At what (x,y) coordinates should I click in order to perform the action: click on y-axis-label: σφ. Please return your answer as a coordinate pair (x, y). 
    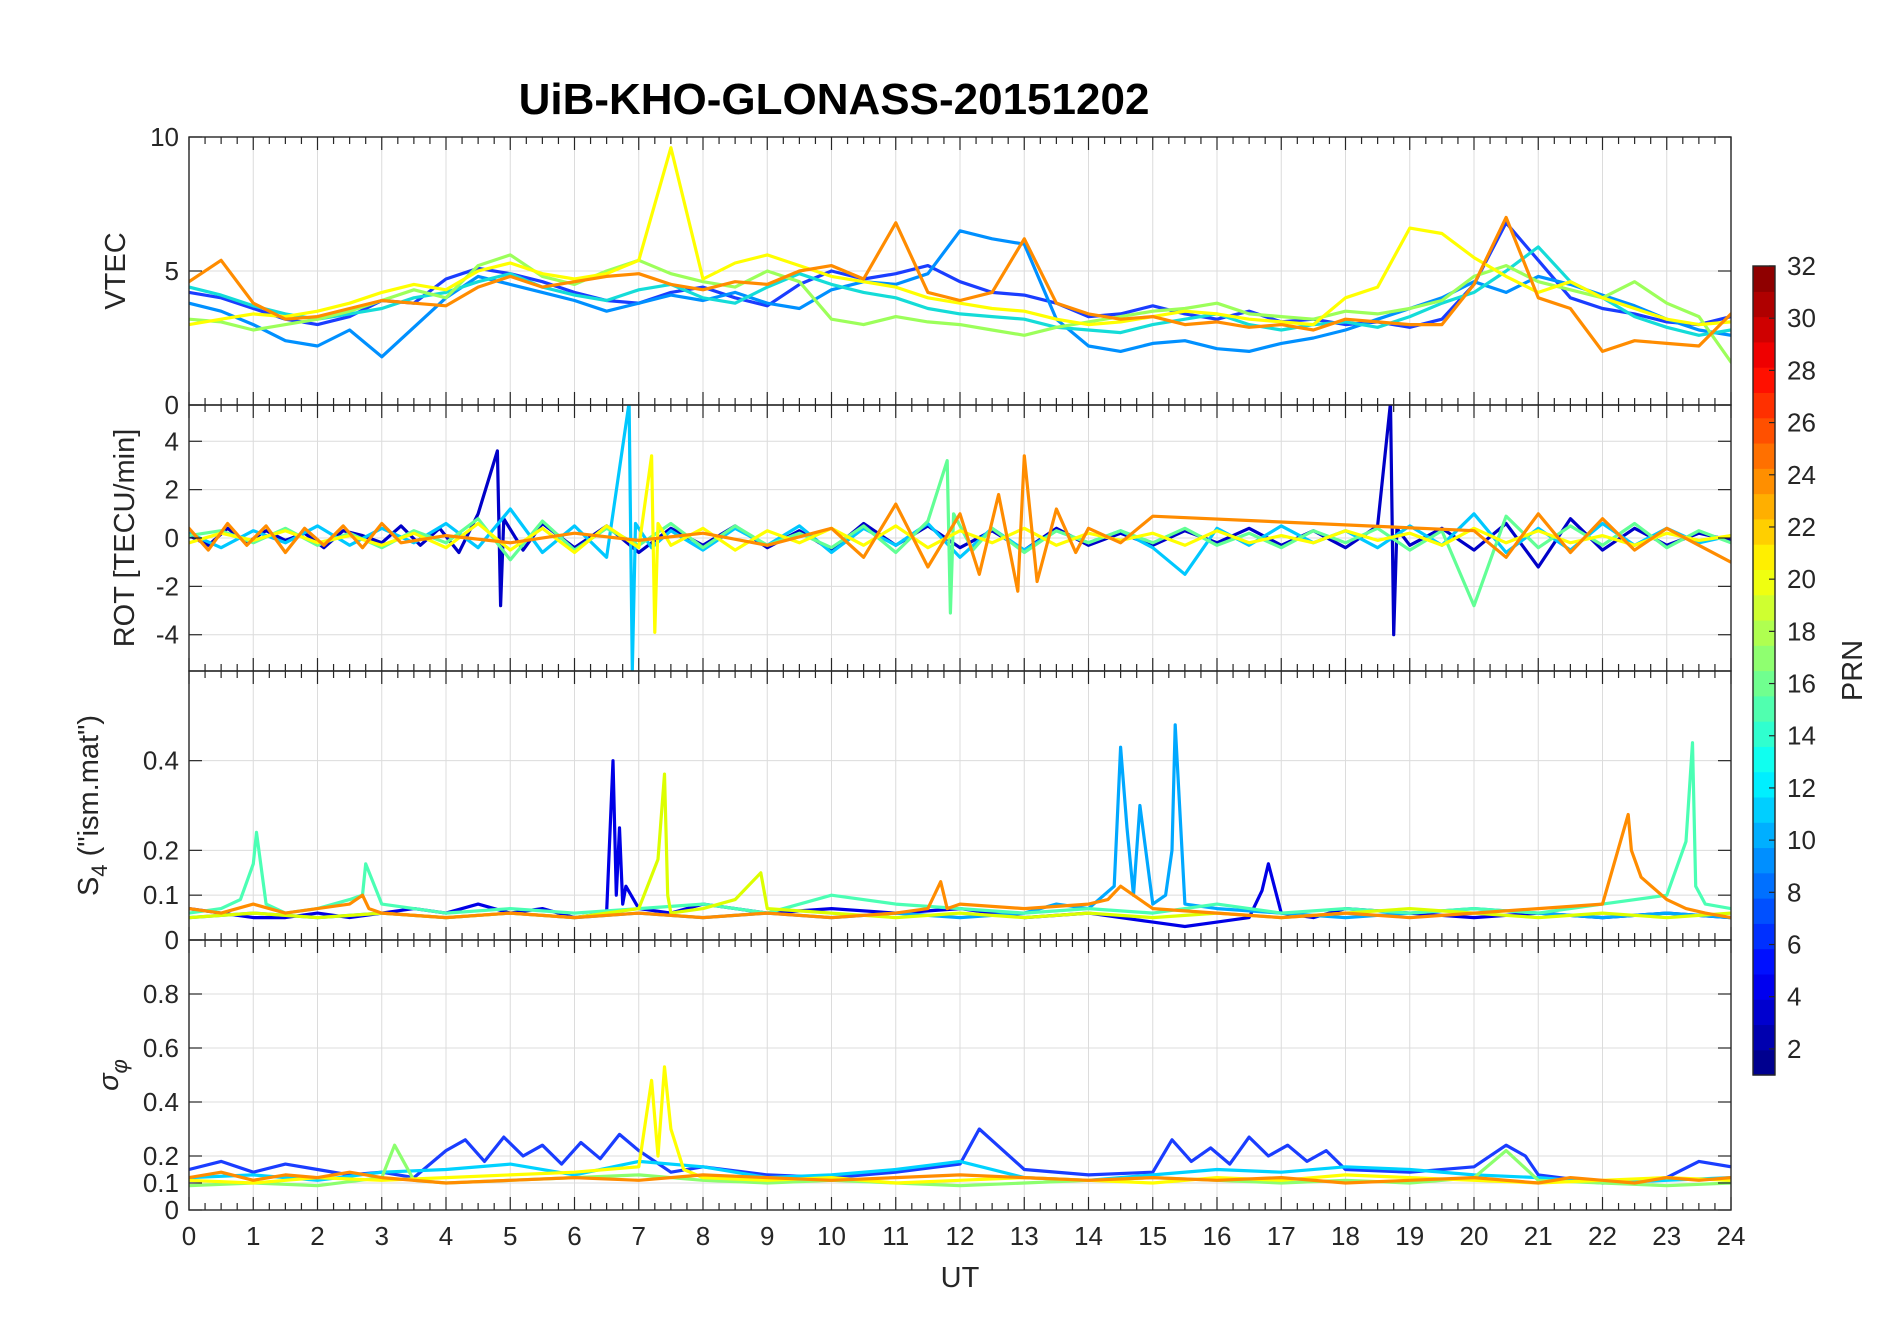
    Looking at the image, I should click on (112, 1075).